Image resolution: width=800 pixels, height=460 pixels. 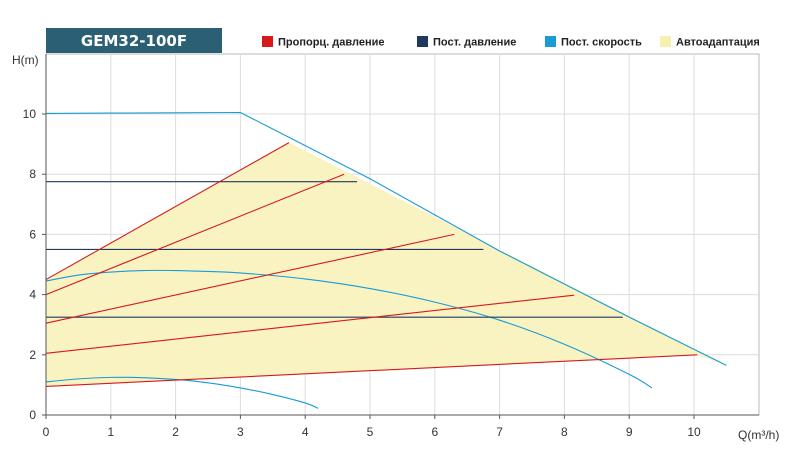 What do you see at coordinates (30, 114) in the screenshot?
I see `y-tick-label-5: 10` at bounding box center [30, 114].